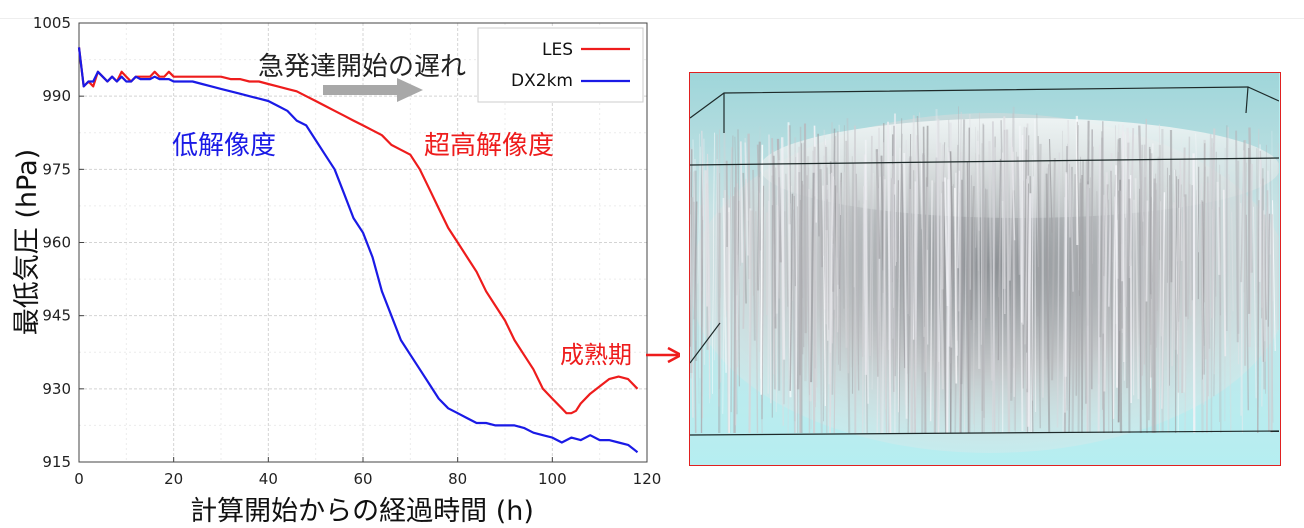 The image size is (1304, 528). What do you see at coordinates (457, 479) in the screenshot?
I see `x-tick-label: 80` at bounding box center [457, 479].